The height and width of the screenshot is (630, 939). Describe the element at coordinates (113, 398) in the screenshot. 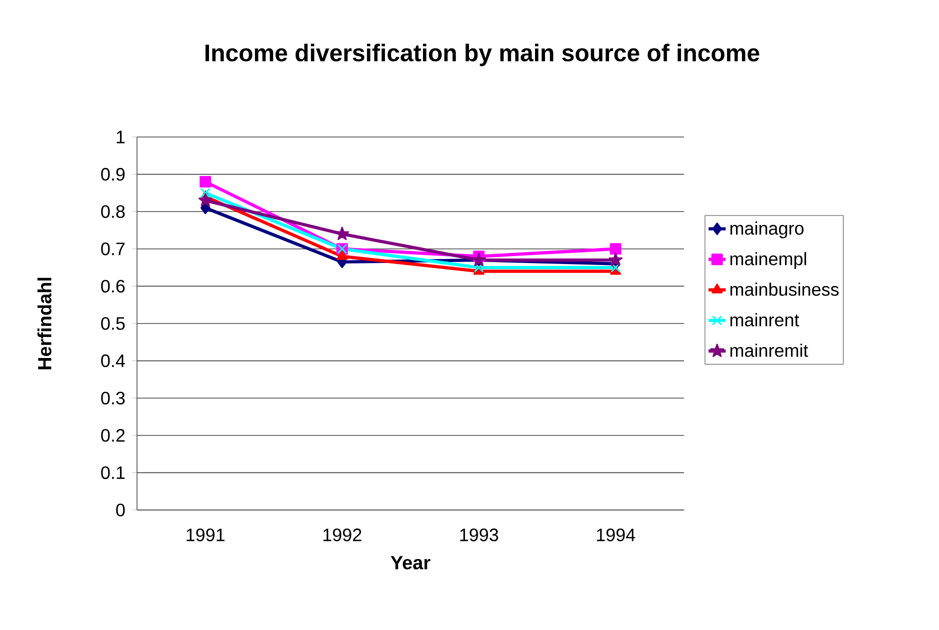

I see `y-tick-label: 0.3` at that location.